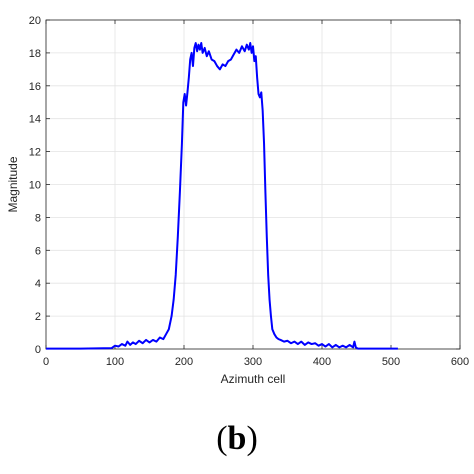 The height and width of the screenshot is (474, 474). I want to click on y-tick-label: 4, so click(38, 284).